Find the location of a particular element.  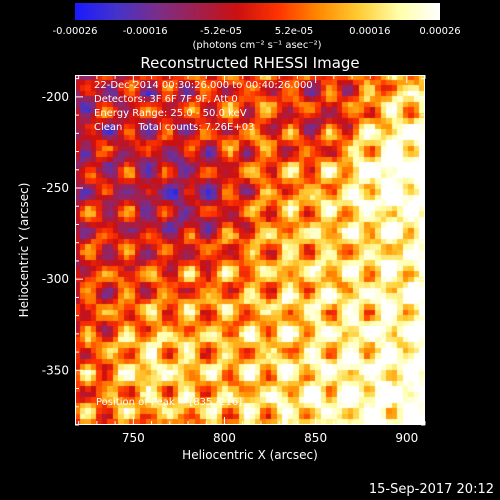

x-tick-label: 900 is located at coordinates (406, 438).